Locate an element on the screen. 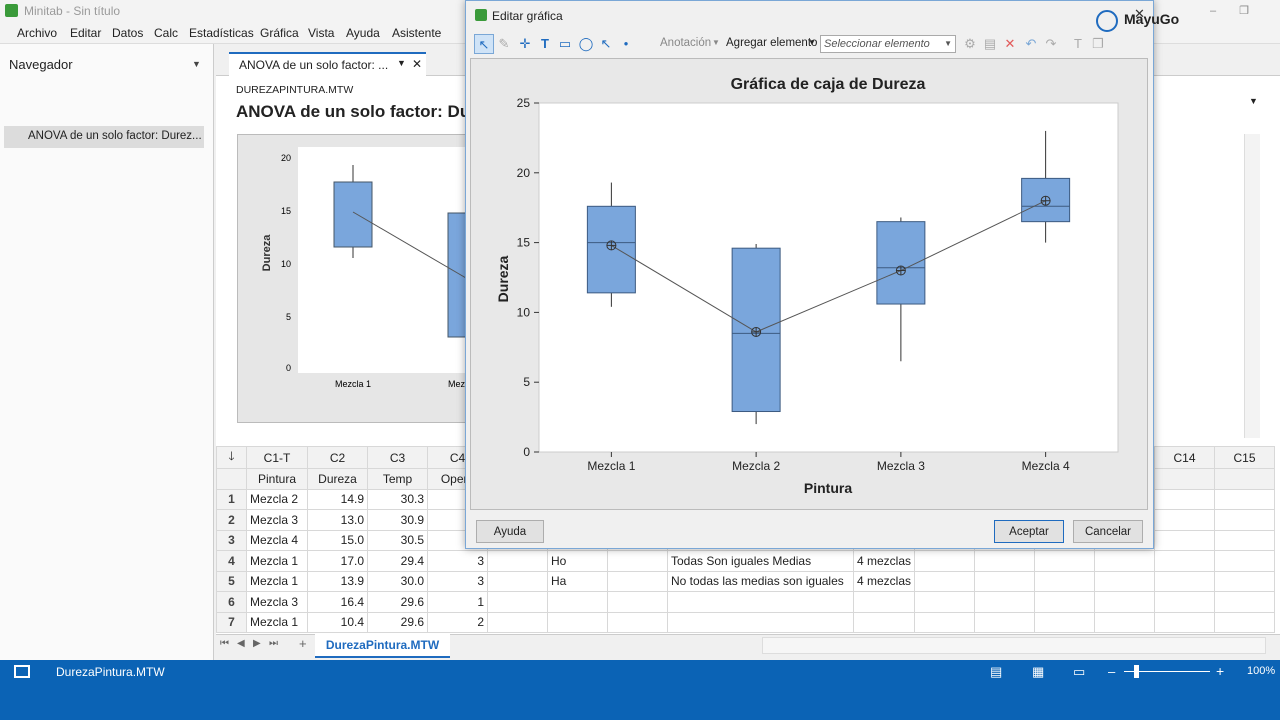  restore-button: ❐ is located at coordinates (1244, 11).